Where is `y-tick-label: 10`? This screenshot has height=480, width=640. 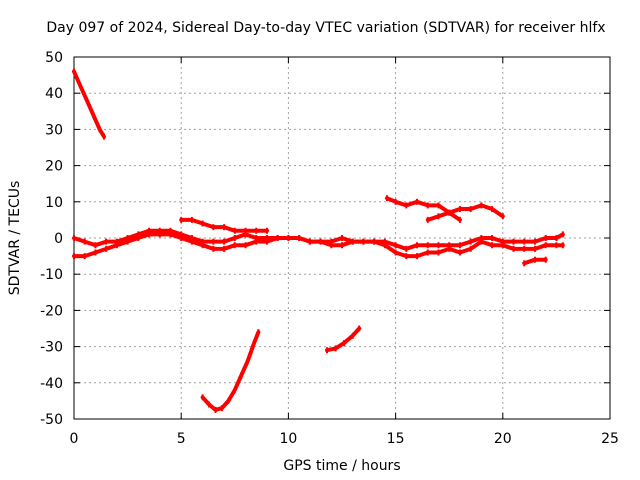
y-tick-label: 10 is located at coordinates (54, 203).